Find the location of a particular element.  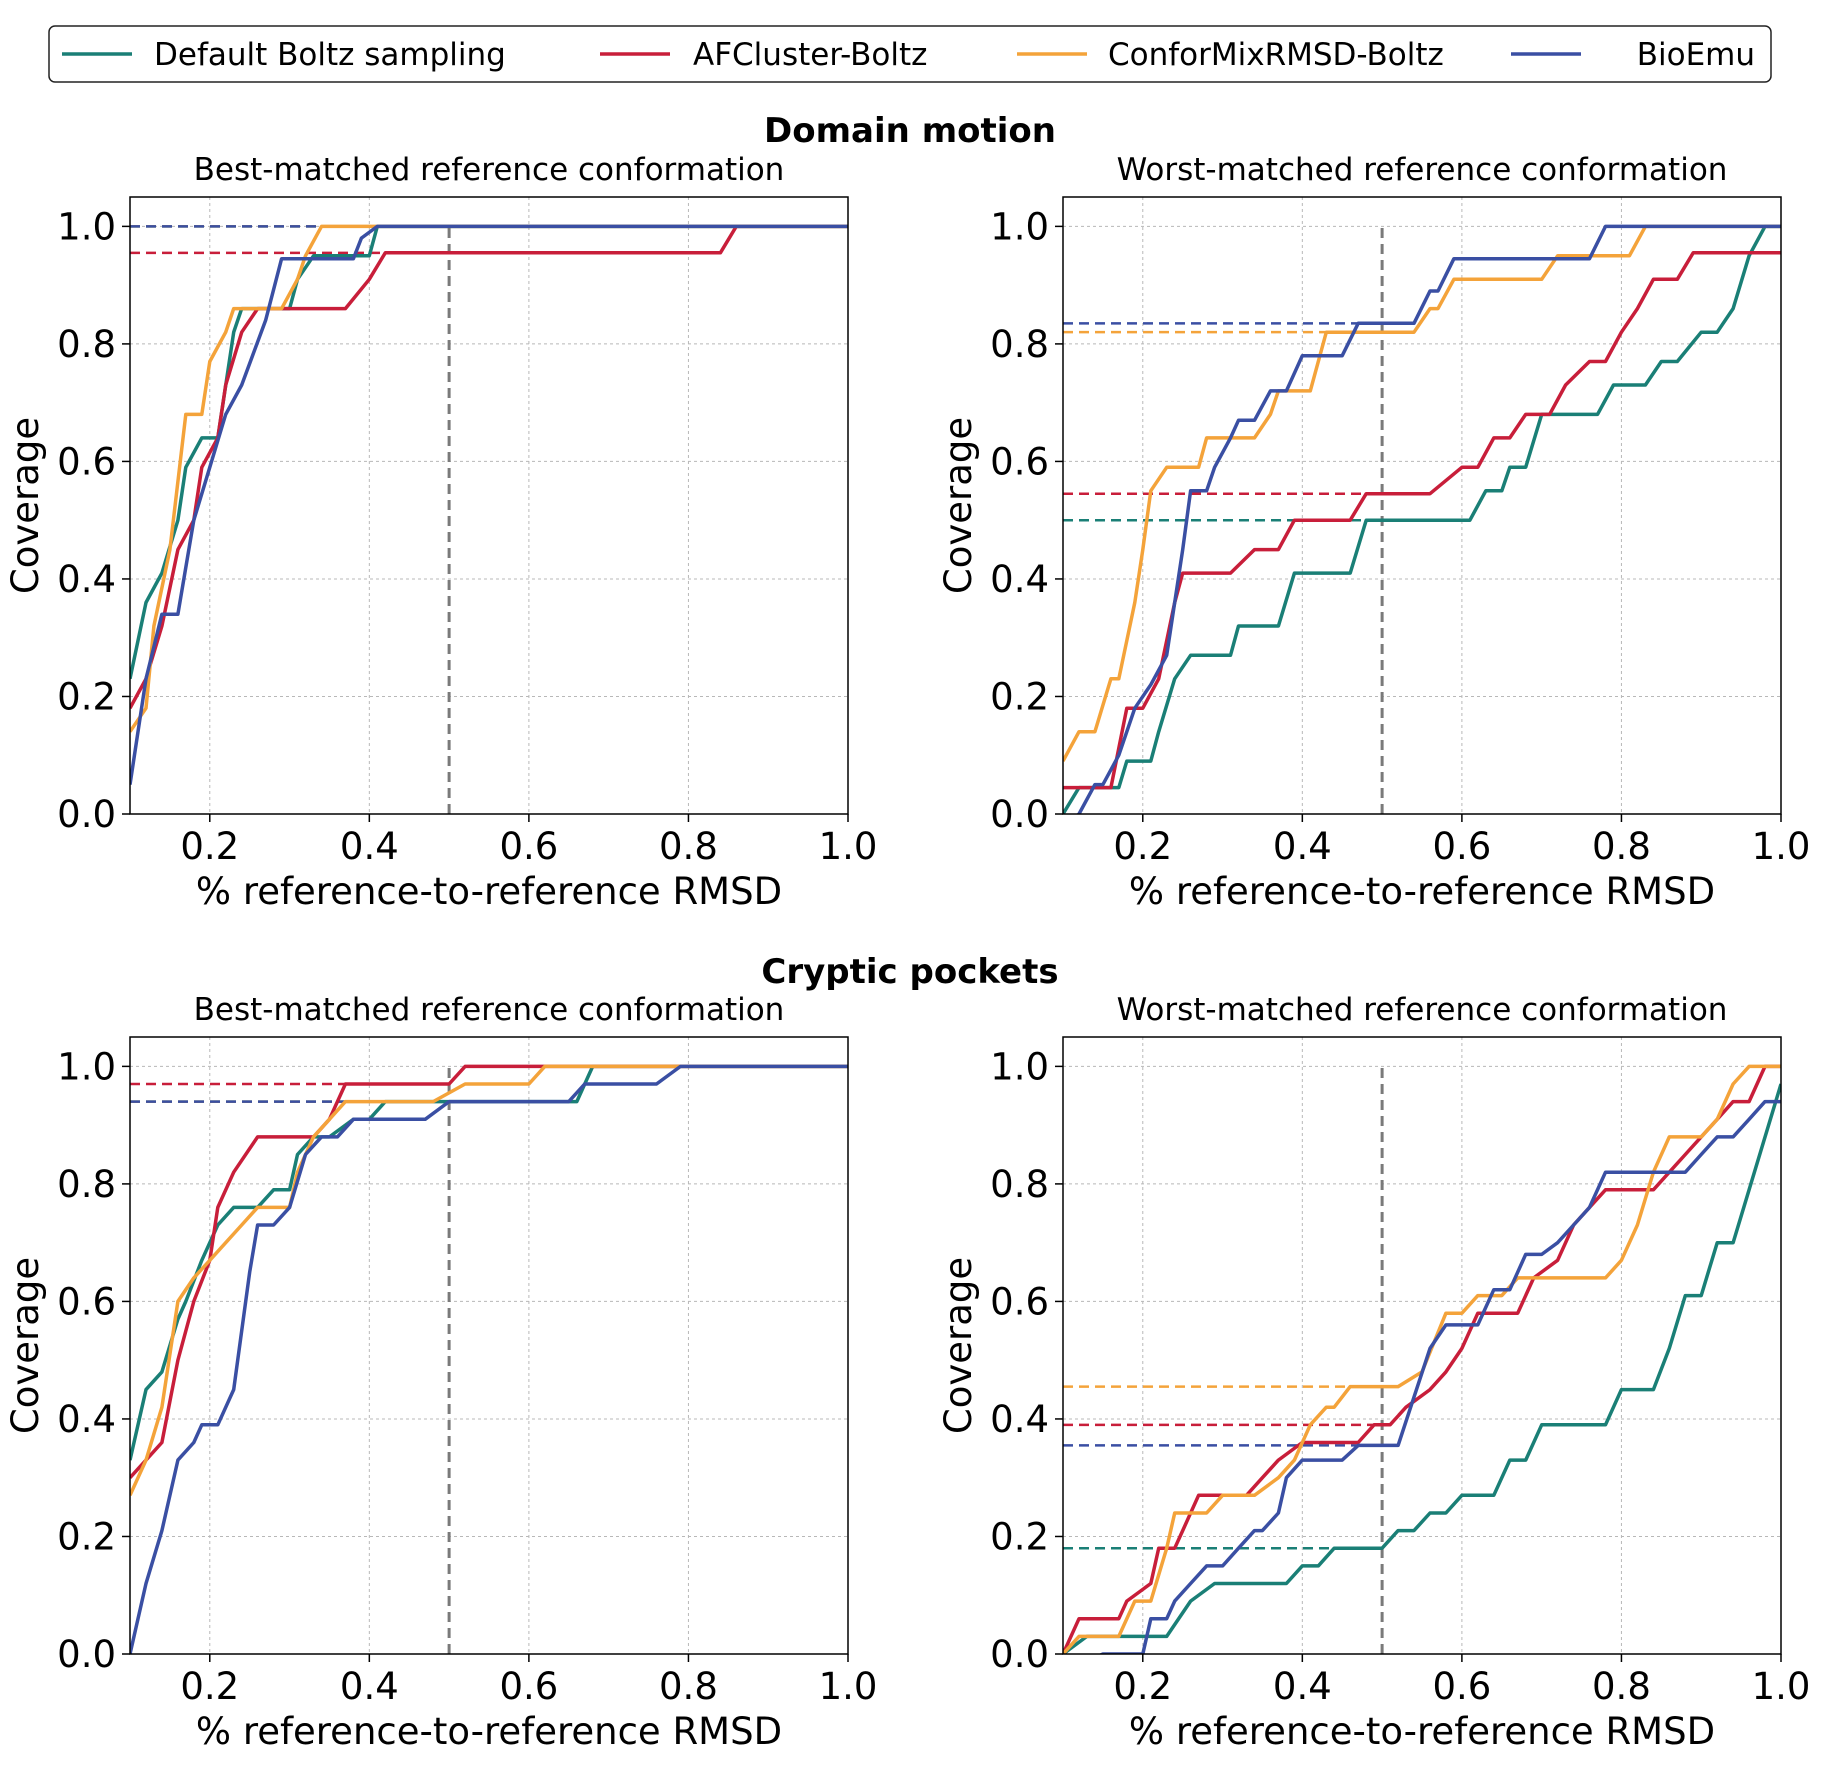

legend-label-default-boltz: Default Boltz sampling is located at coordinates (330, 55).